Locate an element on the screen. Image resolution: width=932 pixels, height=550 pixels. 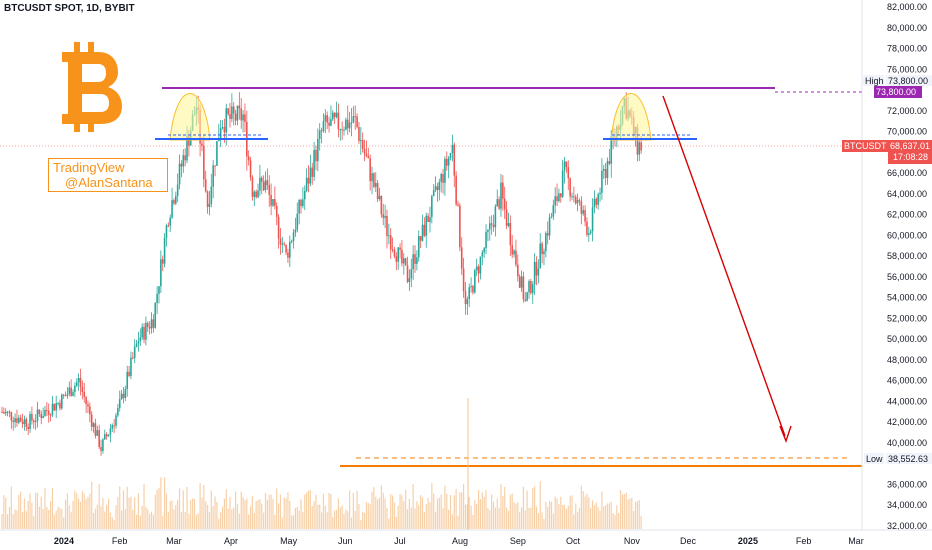
time-tick-label: Mar is located at coordinates (174, 541).